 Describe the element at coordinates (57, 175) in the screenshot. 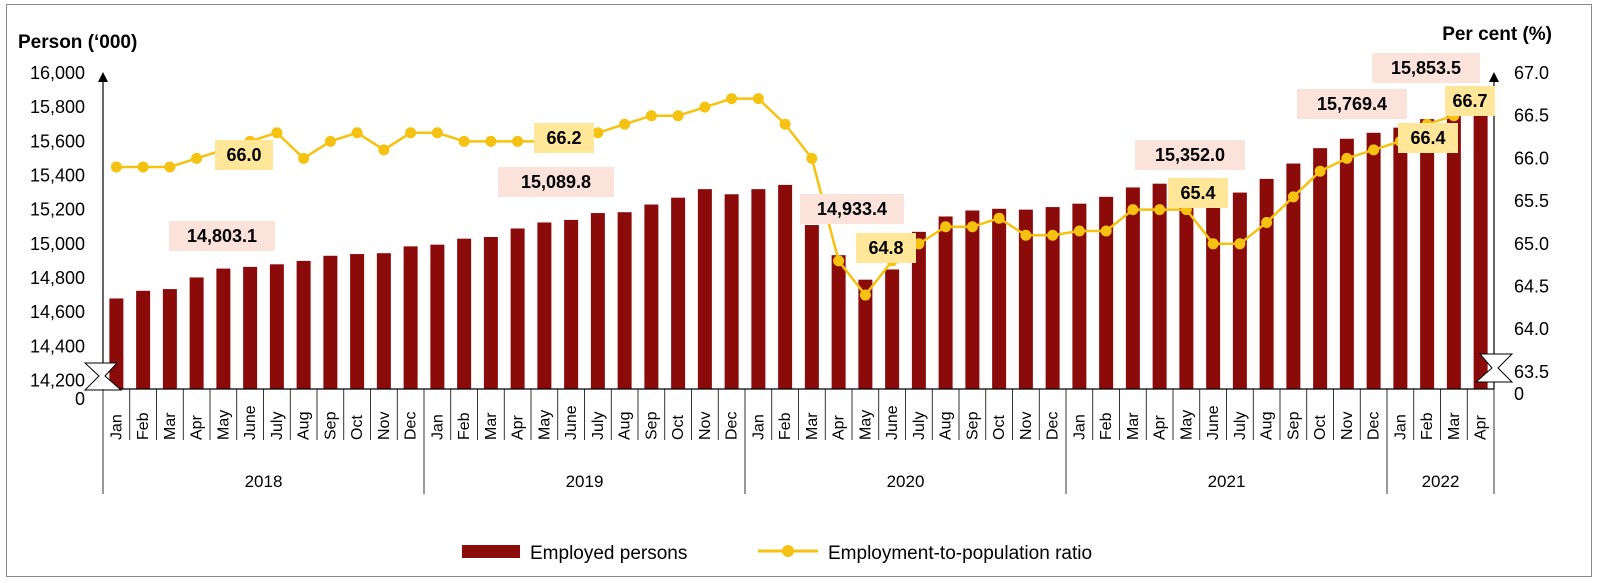

I see `left-tick-label: 15,400` at that location.